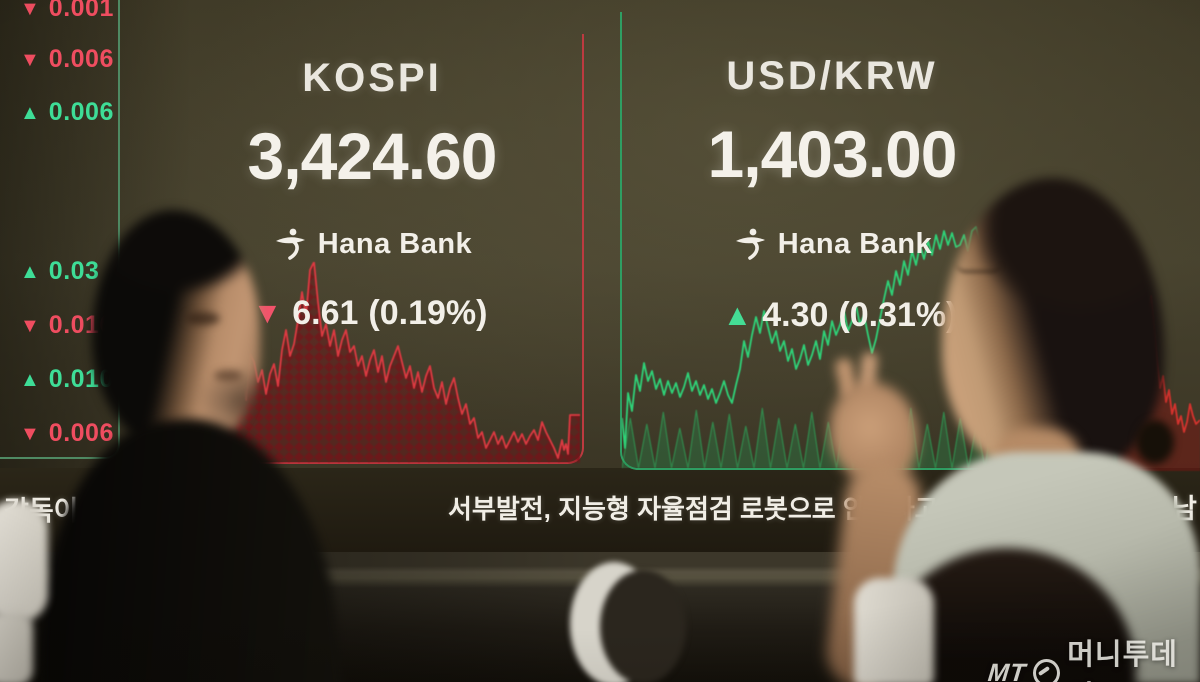 This screenshot has width=1200, height=682. I want to click on moneytoday-watermark: MT 머니투데이, so click(1093, 656).